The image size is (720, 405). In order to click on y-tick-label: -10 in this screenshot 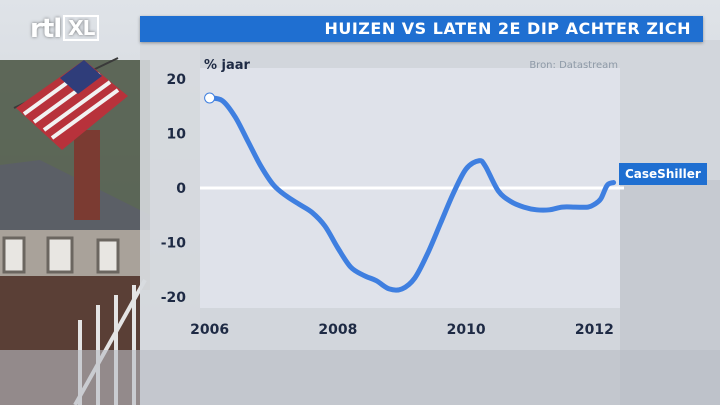, I will do `click(174, 244)`.